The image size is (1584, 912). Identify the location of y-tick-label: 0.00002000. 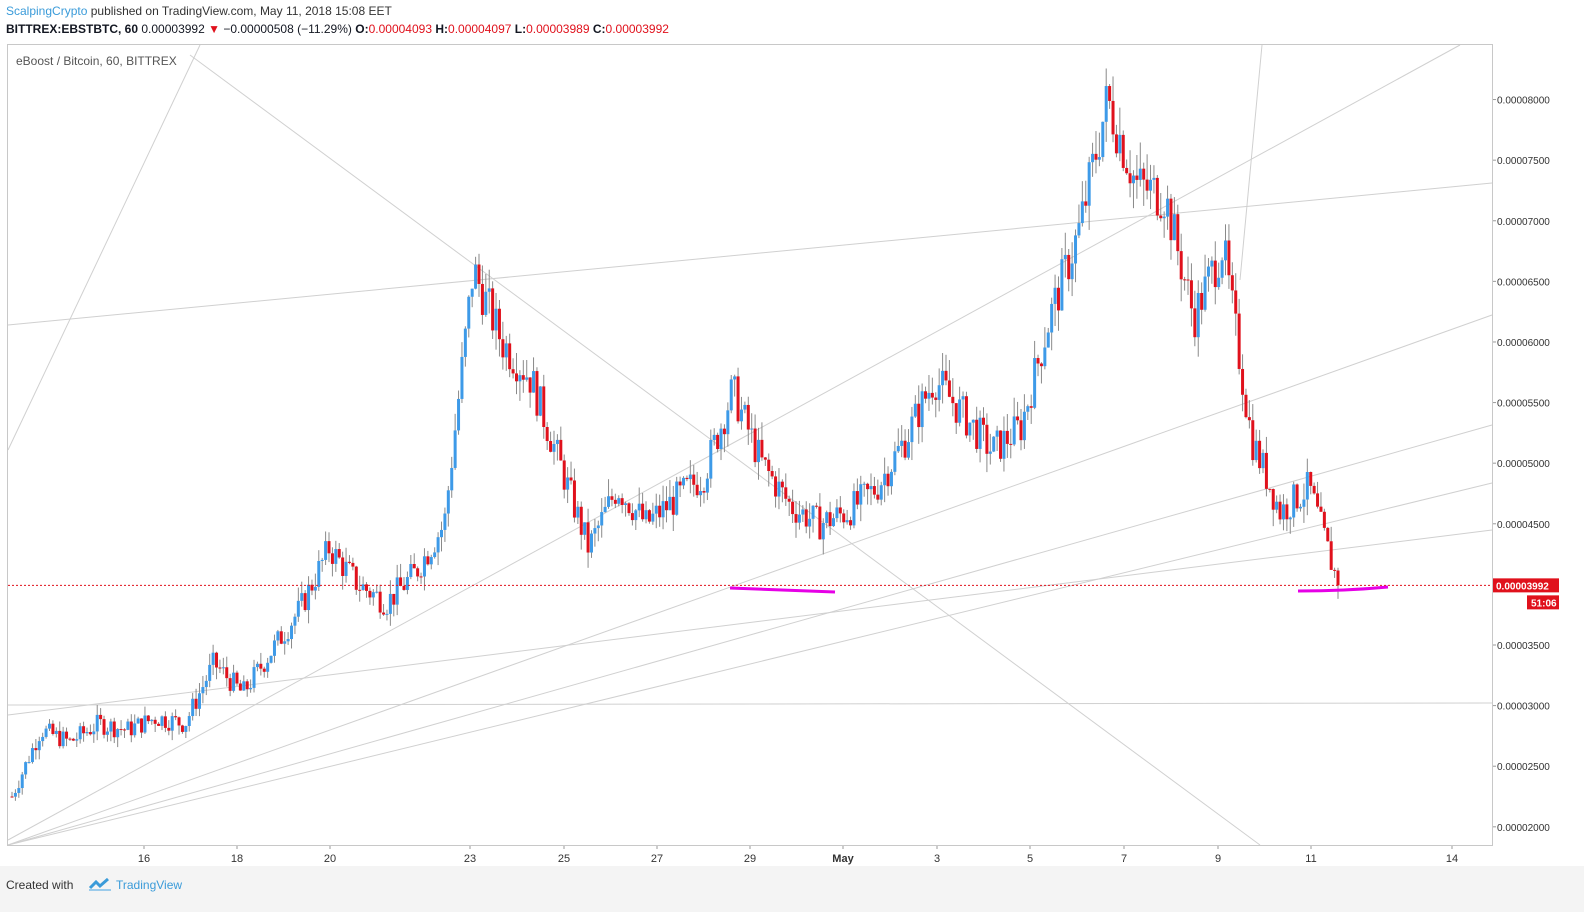
(1523, 828).